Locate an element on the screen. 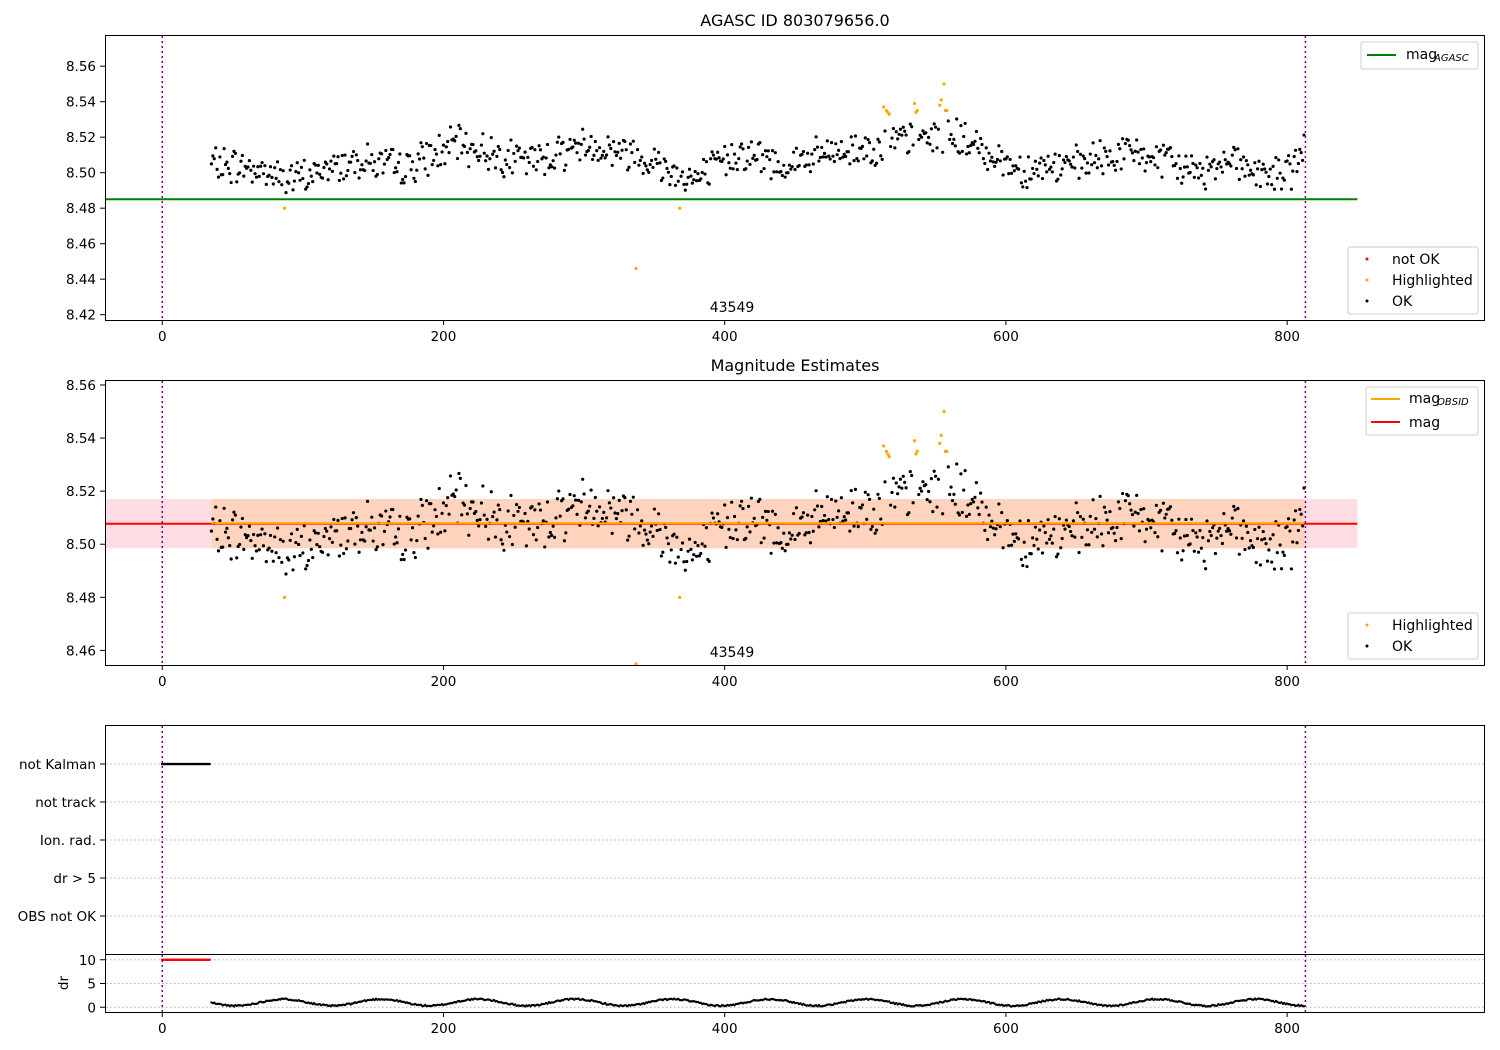 The height and width of the screenshot is (1050, 1500). flag-row-label: not track is located at coordinates (65, 803).